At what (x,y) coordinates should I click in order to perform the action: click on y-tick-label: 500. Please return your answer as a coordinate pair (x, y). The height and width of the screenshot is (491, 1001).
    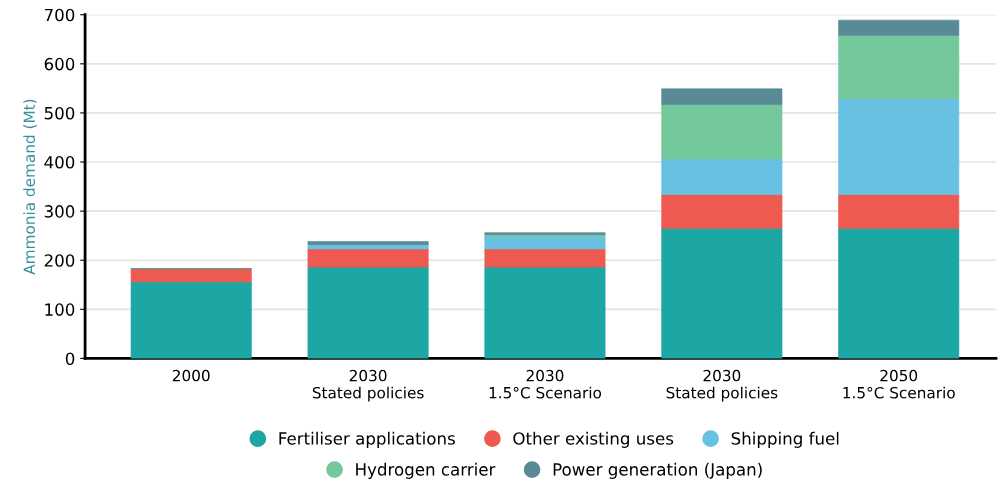
    Looking at the image, I should click on (59, 113).